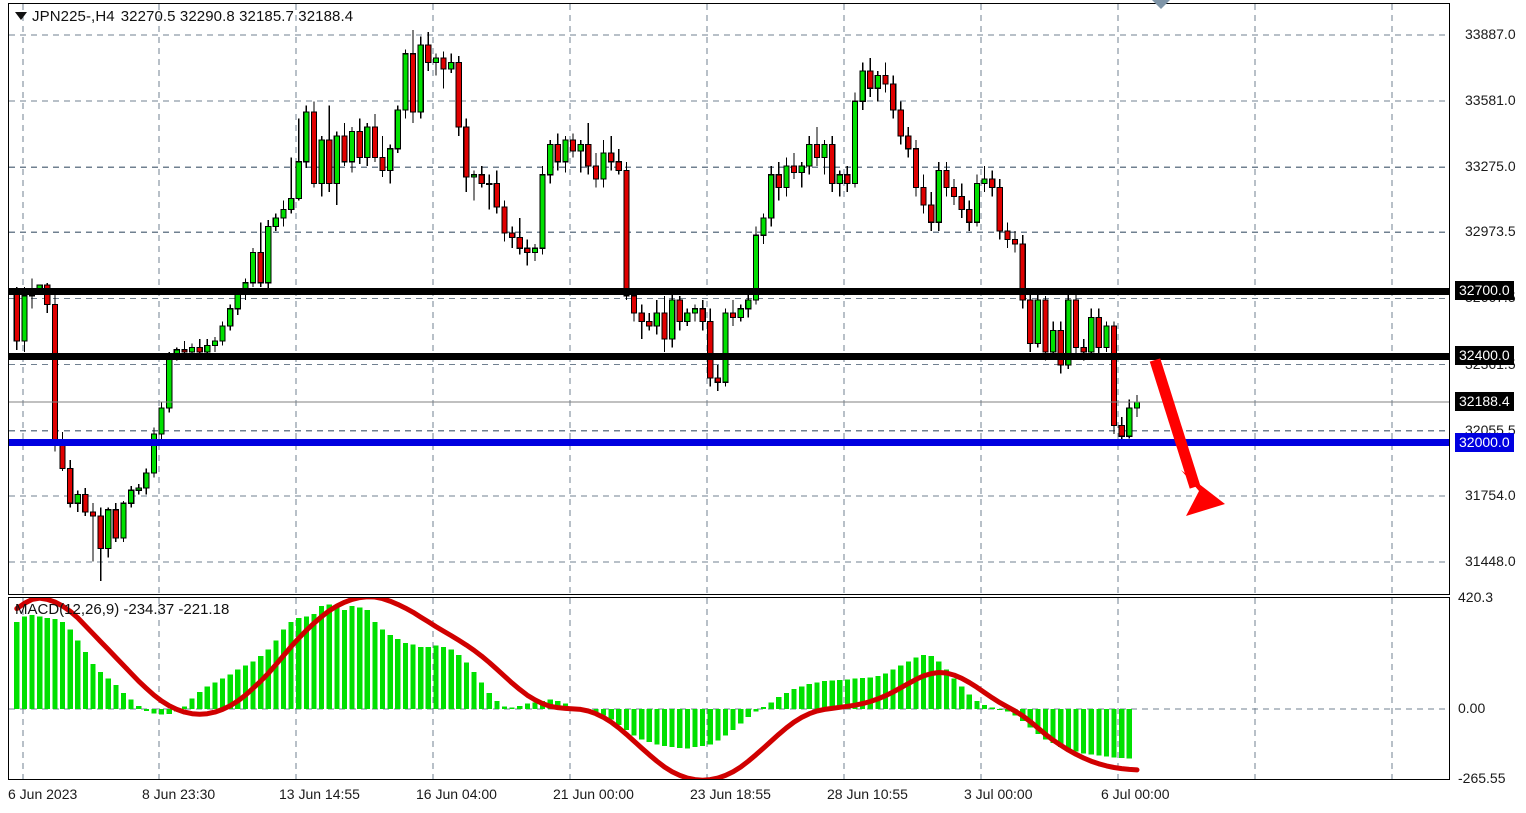 The width and height of the screenshot is (1526, 813). I want to click on ohlc-values-label: 32270.5 32290.8 32185.7 32188.4, so click(237, 16).